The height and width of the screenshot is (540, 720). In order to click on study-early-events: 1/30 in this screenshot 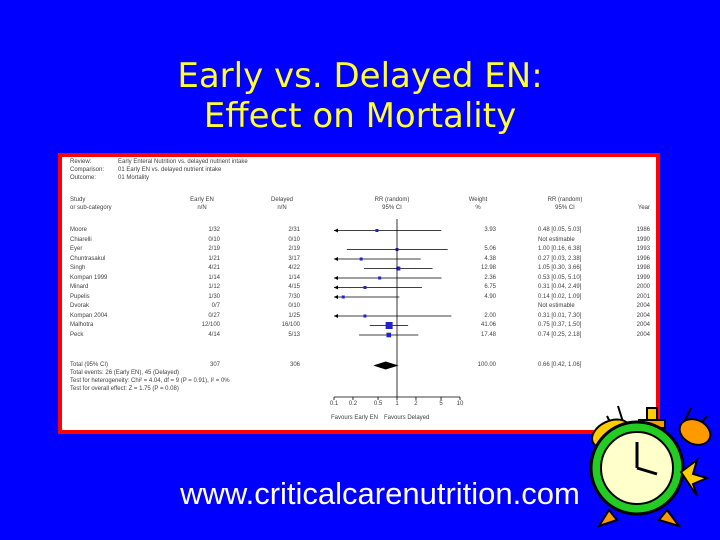, I will do `click(214, 296)`.